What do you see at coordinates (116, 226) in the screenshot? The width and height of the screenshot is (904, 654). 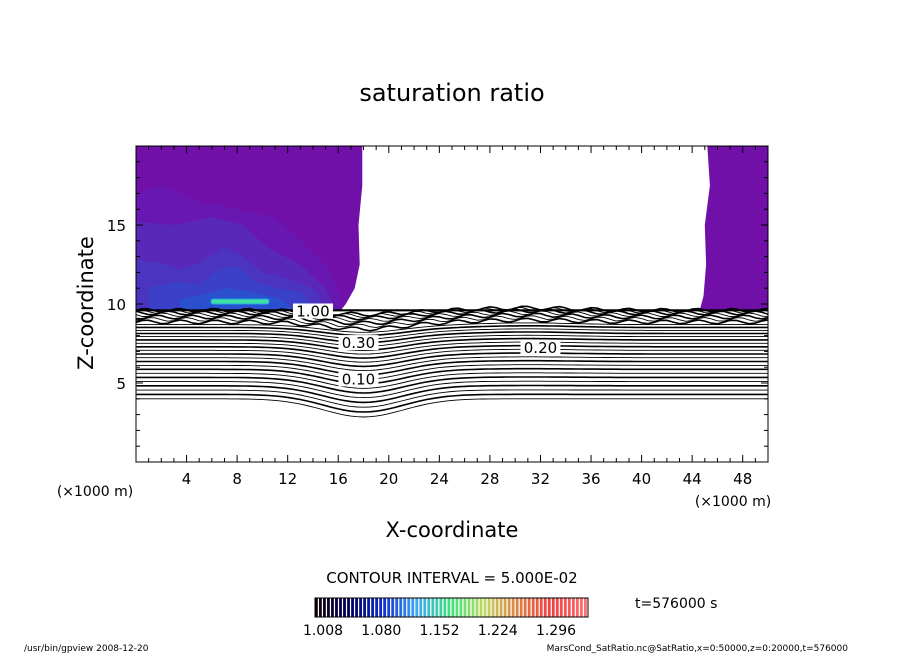 I see `y-tick-label: 15` at bounding box center [116, 226].